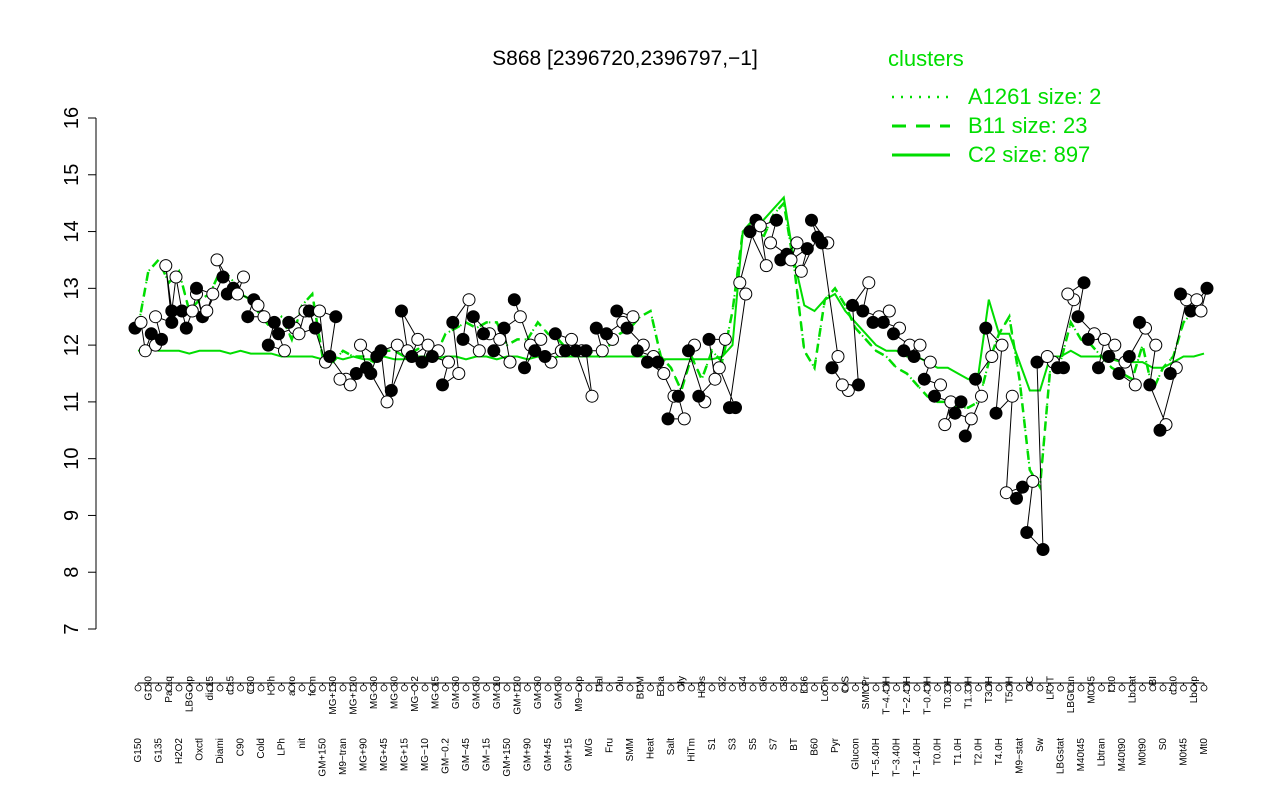 This screenshot has width=1280, height=800. I want to click on x-tick-label: GM−60, so click(456, 693).